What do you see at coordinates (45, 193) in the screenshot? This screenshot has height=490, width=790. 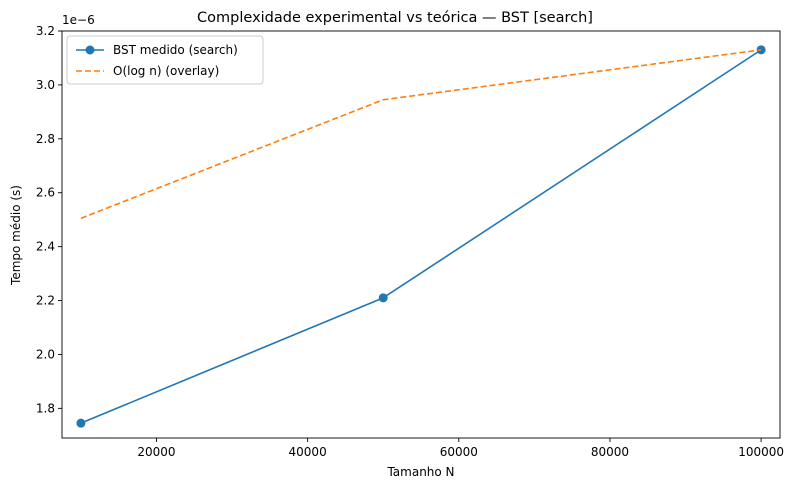 I see `y-tick-label: 2.6` at bounding box center [45, 193].